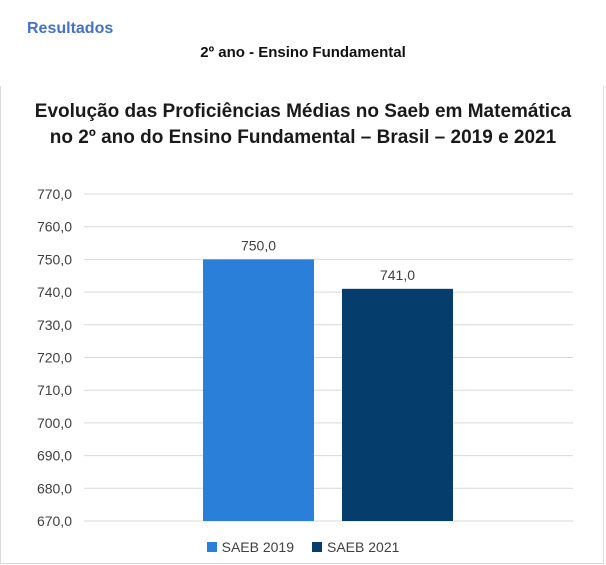 The width and height of the screenshot is (606, 565). Describe the element at coordinates (54, 259) in the screenshot. I see `y-tick-label: 750,0` at that location.